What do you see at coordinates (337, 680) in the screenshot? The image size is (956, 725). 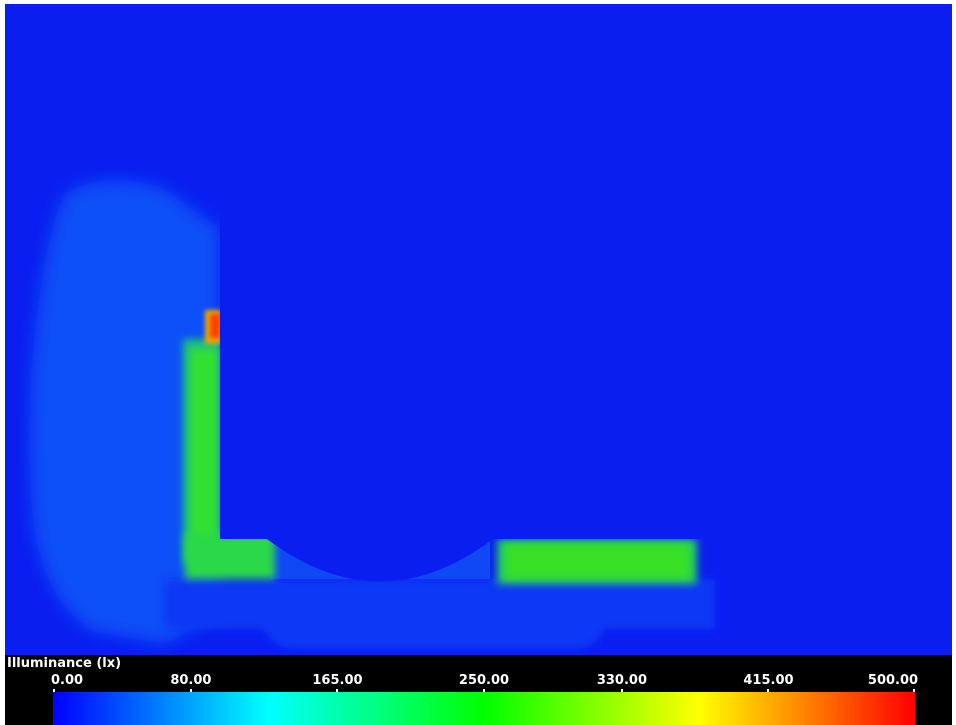 I see `colorbar-tick-label: 165.00` at bounding box center [337, 680].